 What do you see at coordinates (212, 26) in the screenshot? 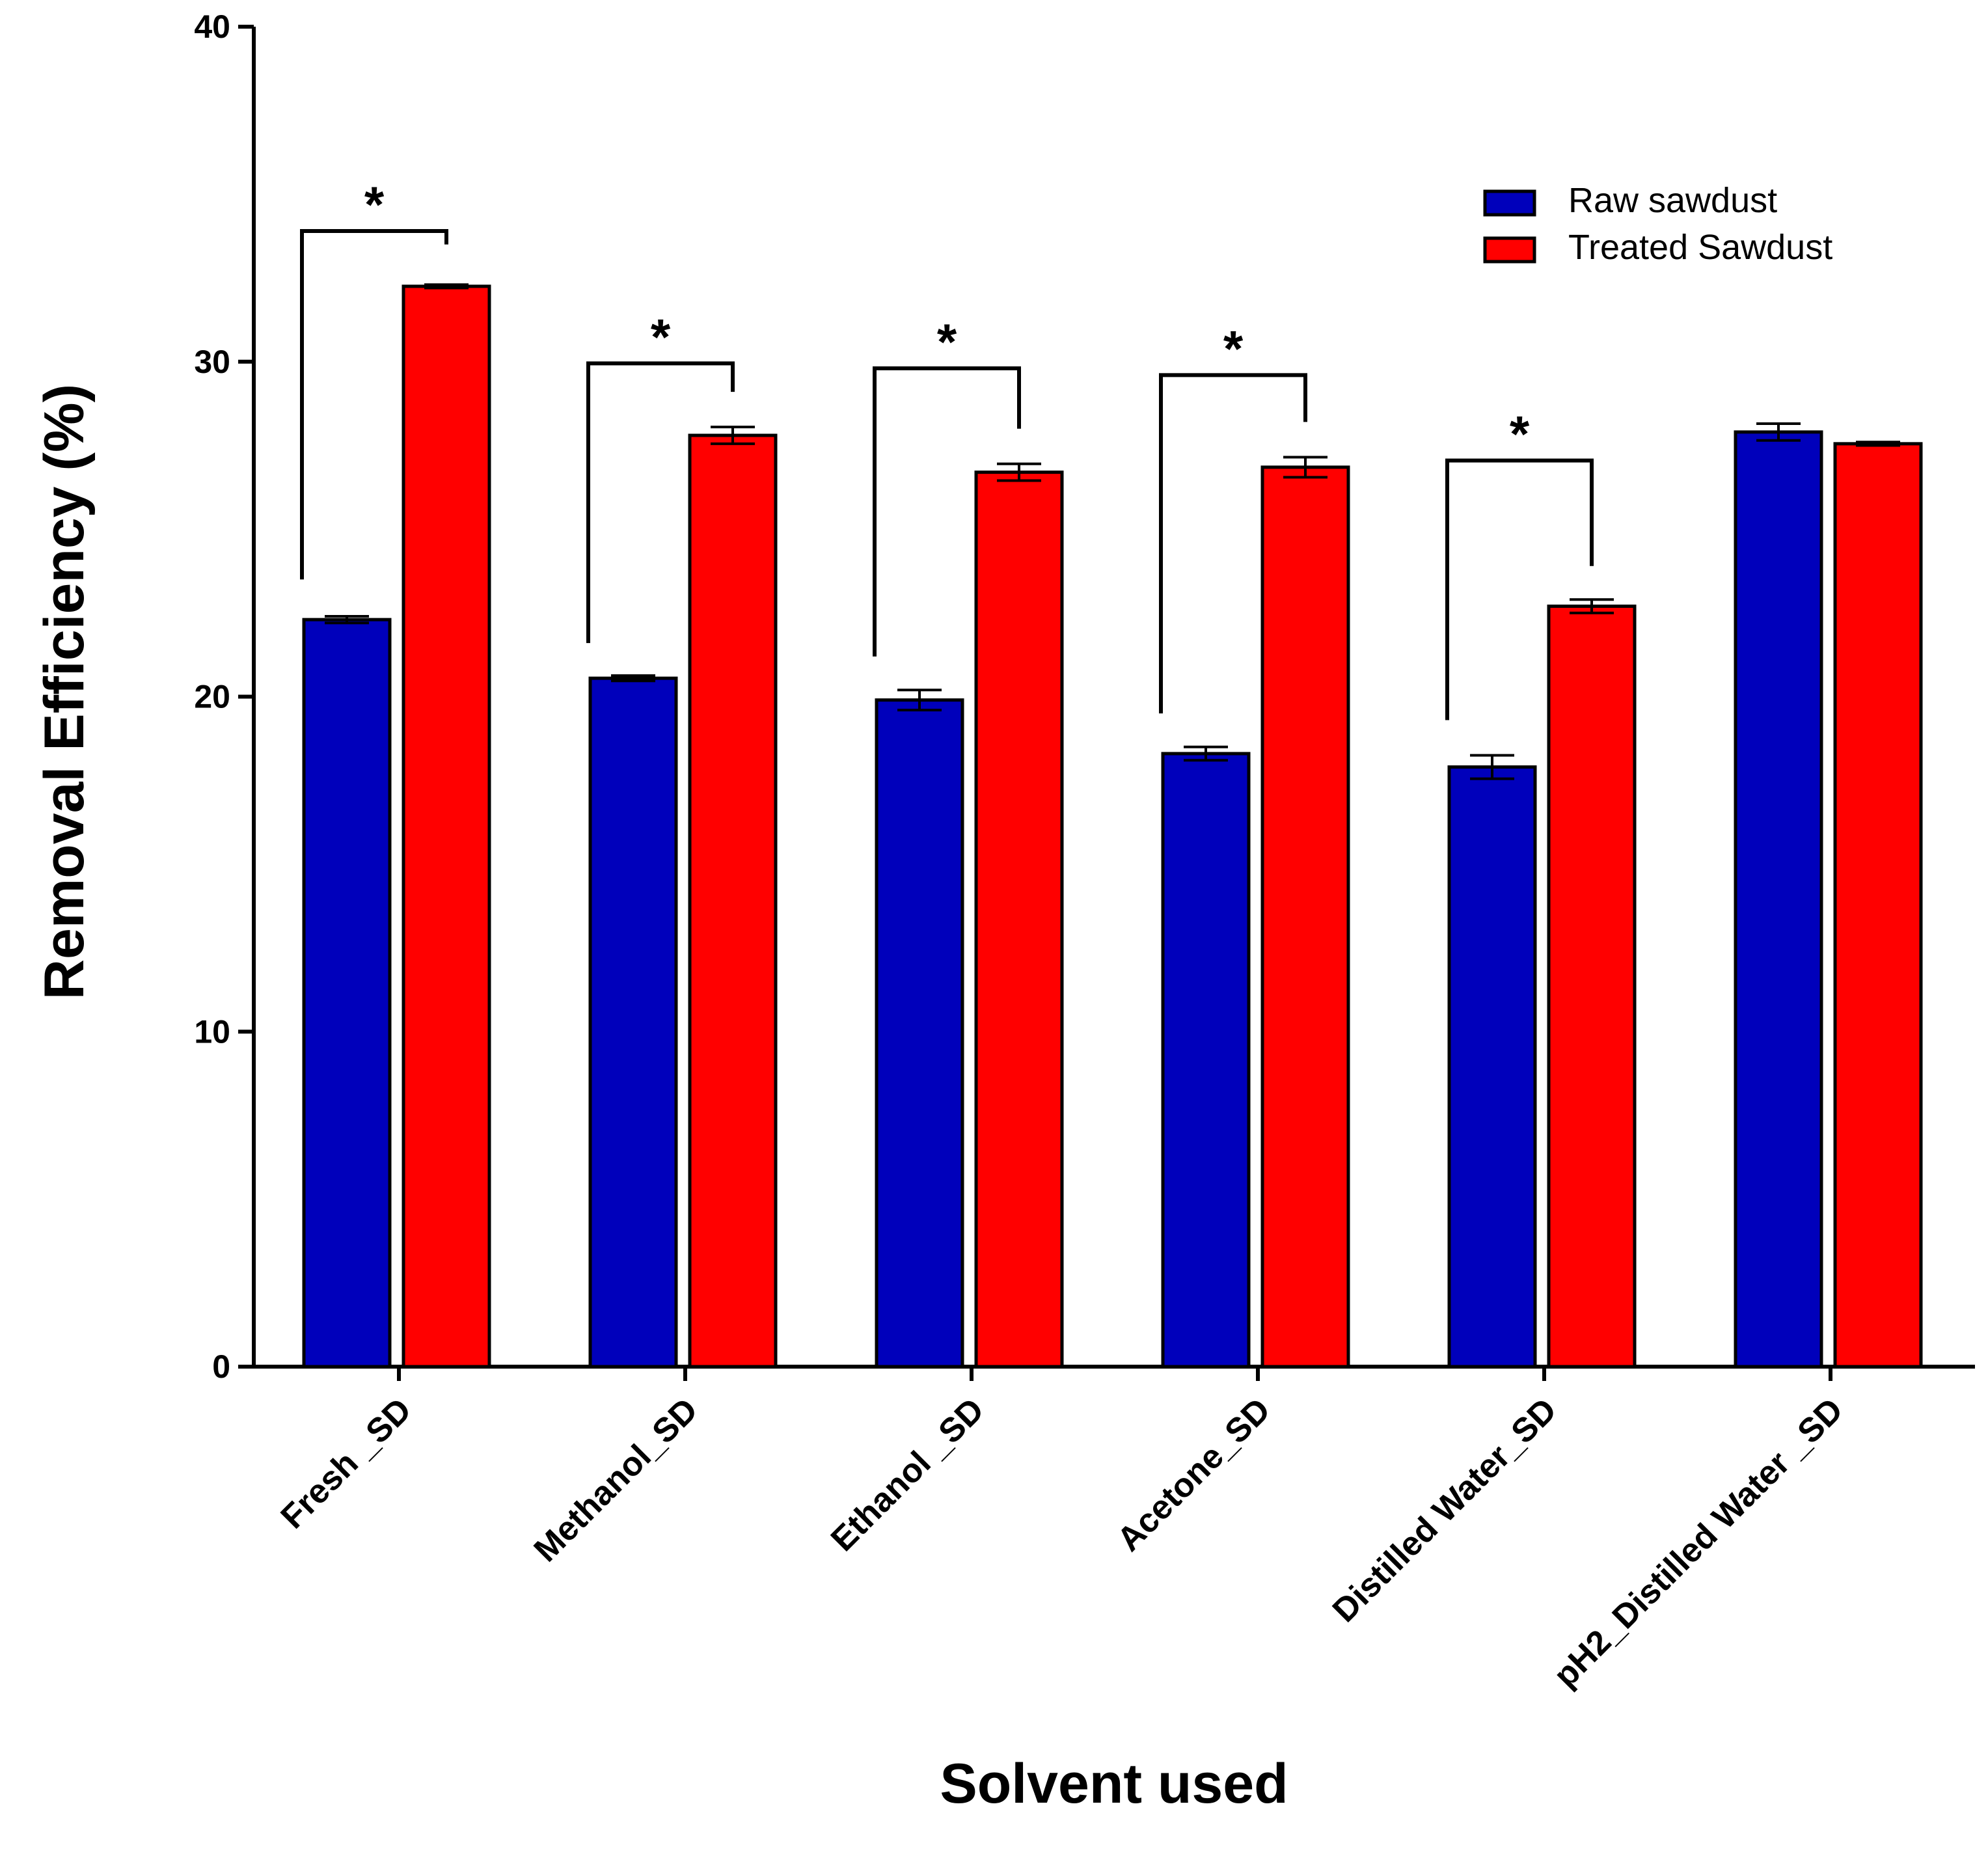
I see `y-tick-label: 40` at bounding box center [212, 26].